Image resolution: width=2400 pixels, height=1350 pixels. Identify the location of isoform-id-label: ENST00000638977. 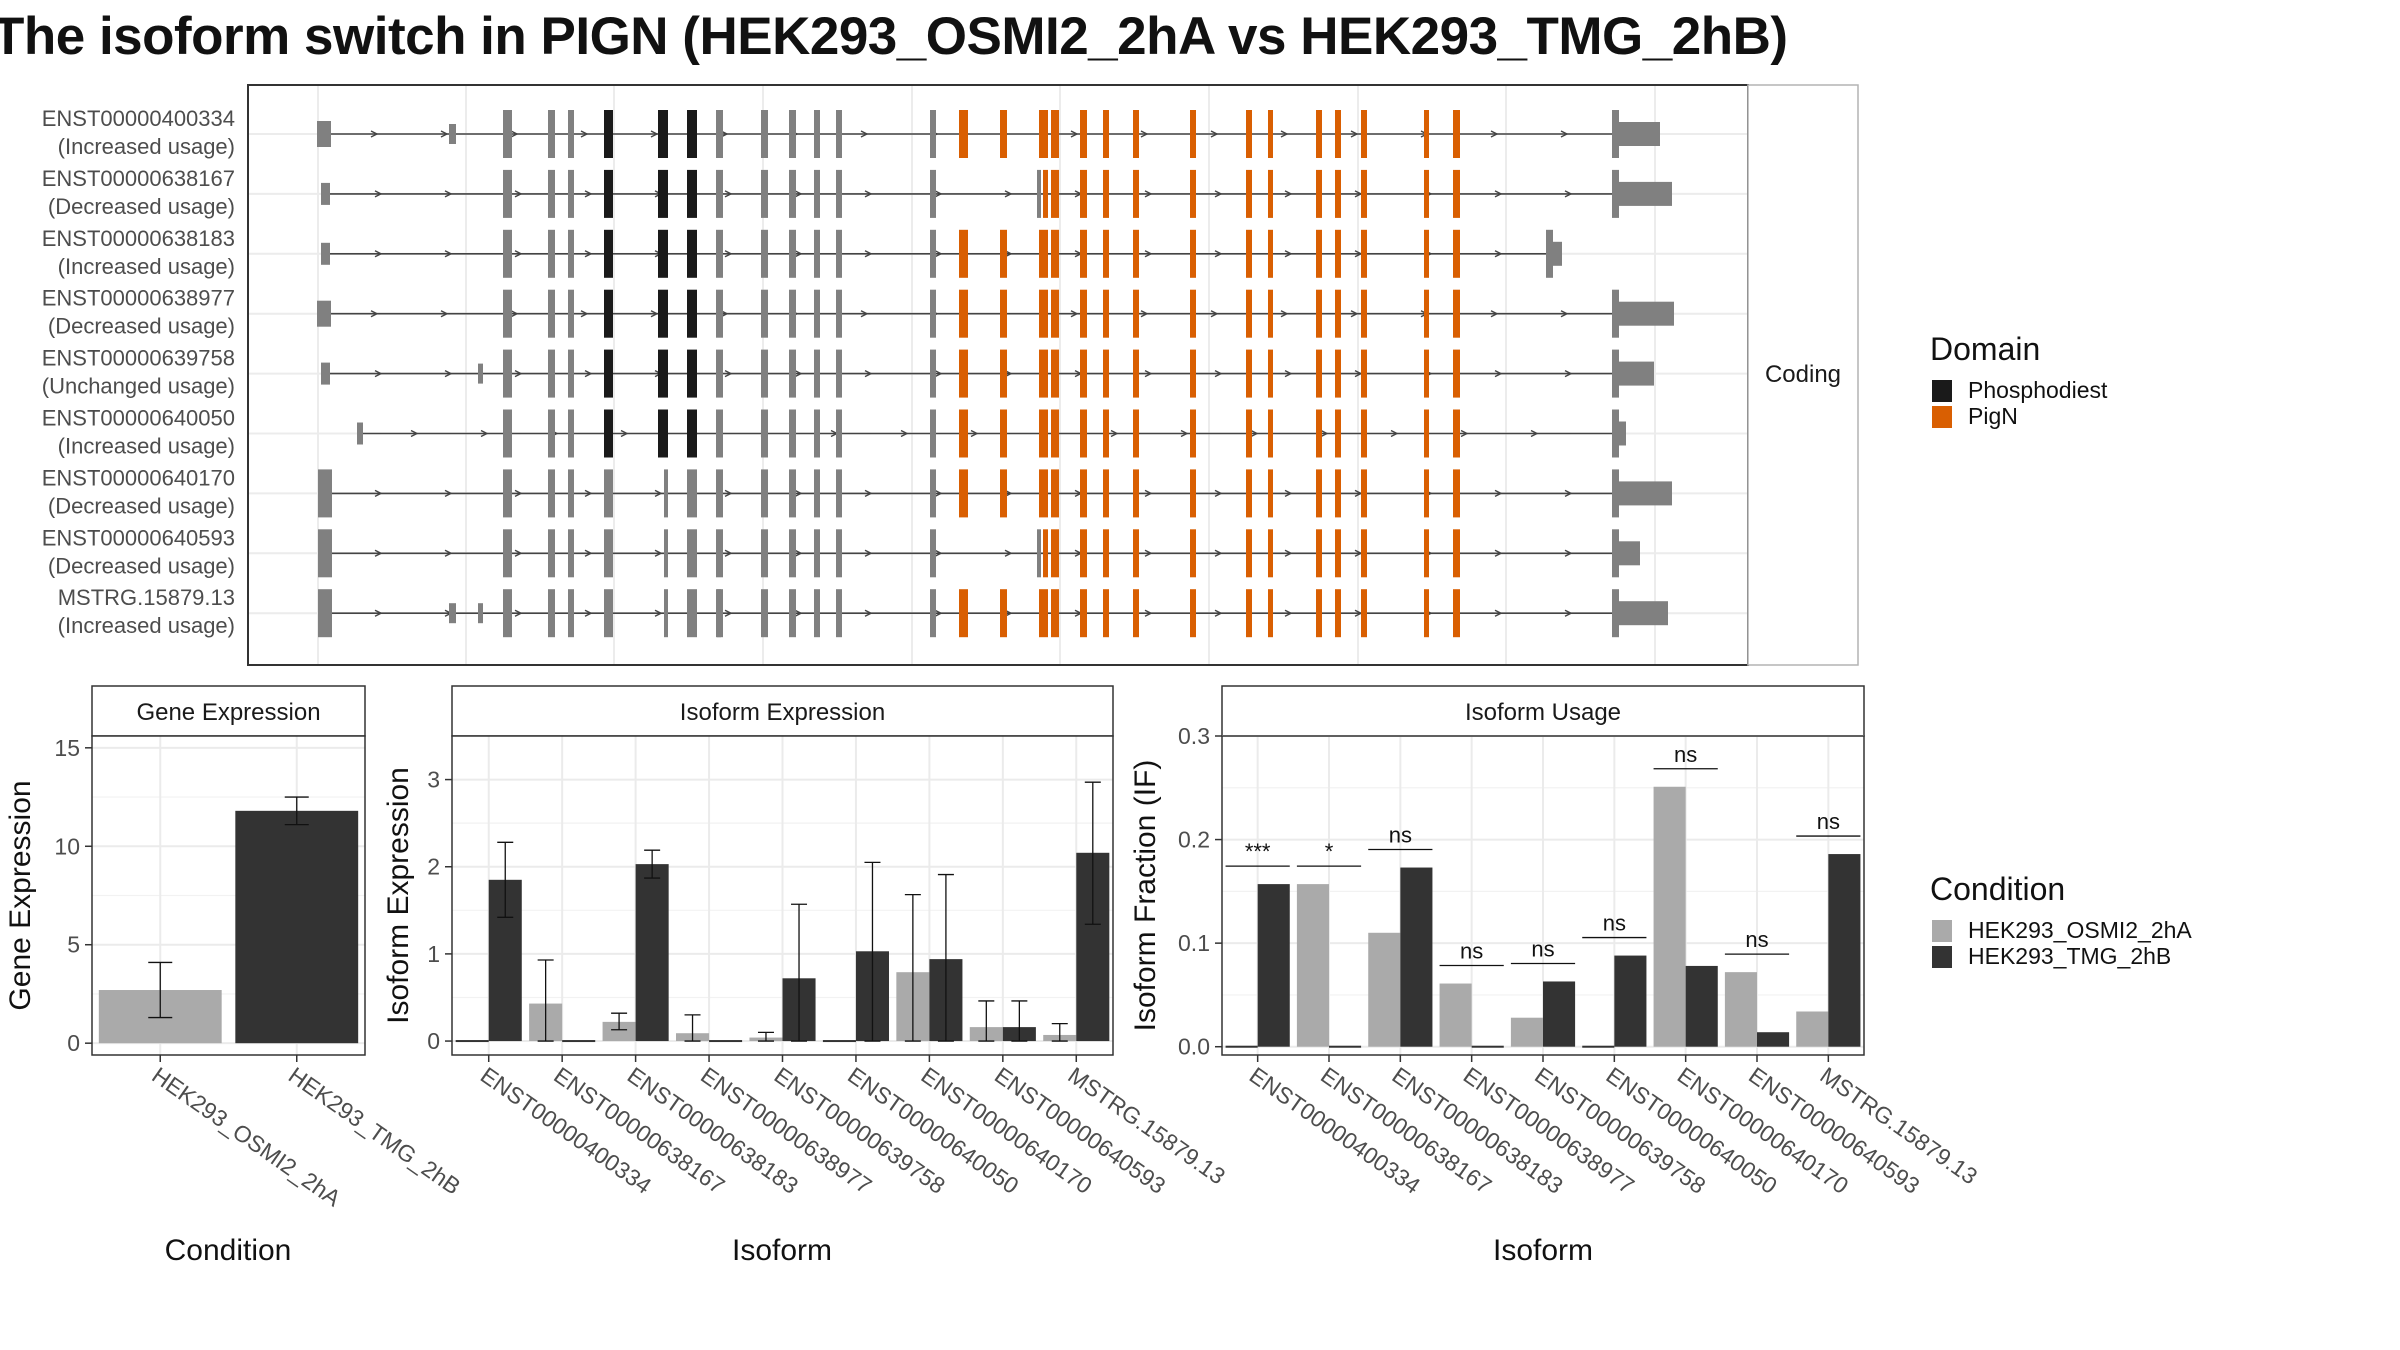
(138, 298).